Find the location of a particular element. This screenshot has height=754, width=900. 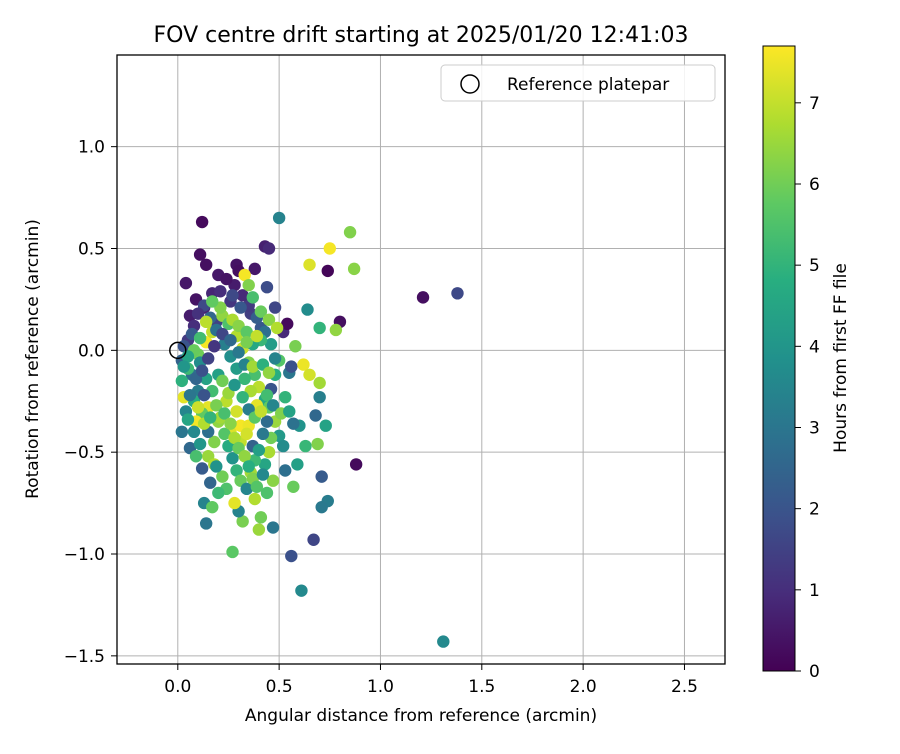

x-tick-label: 2.0 is located at coordinates (583, 687).